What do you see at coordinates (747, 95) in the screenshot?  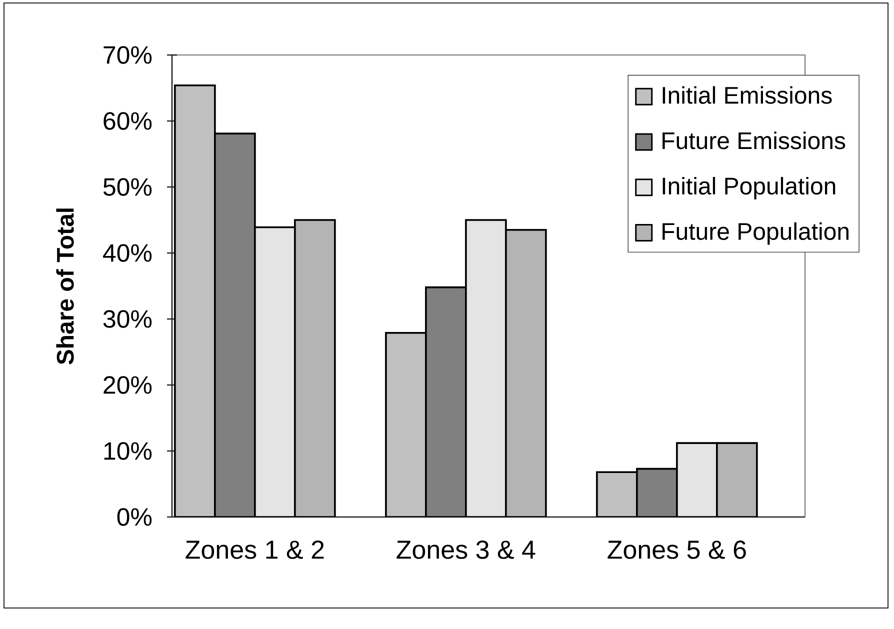 I see `legend-label: Initial Emissions` at bounding box center [747, 95].